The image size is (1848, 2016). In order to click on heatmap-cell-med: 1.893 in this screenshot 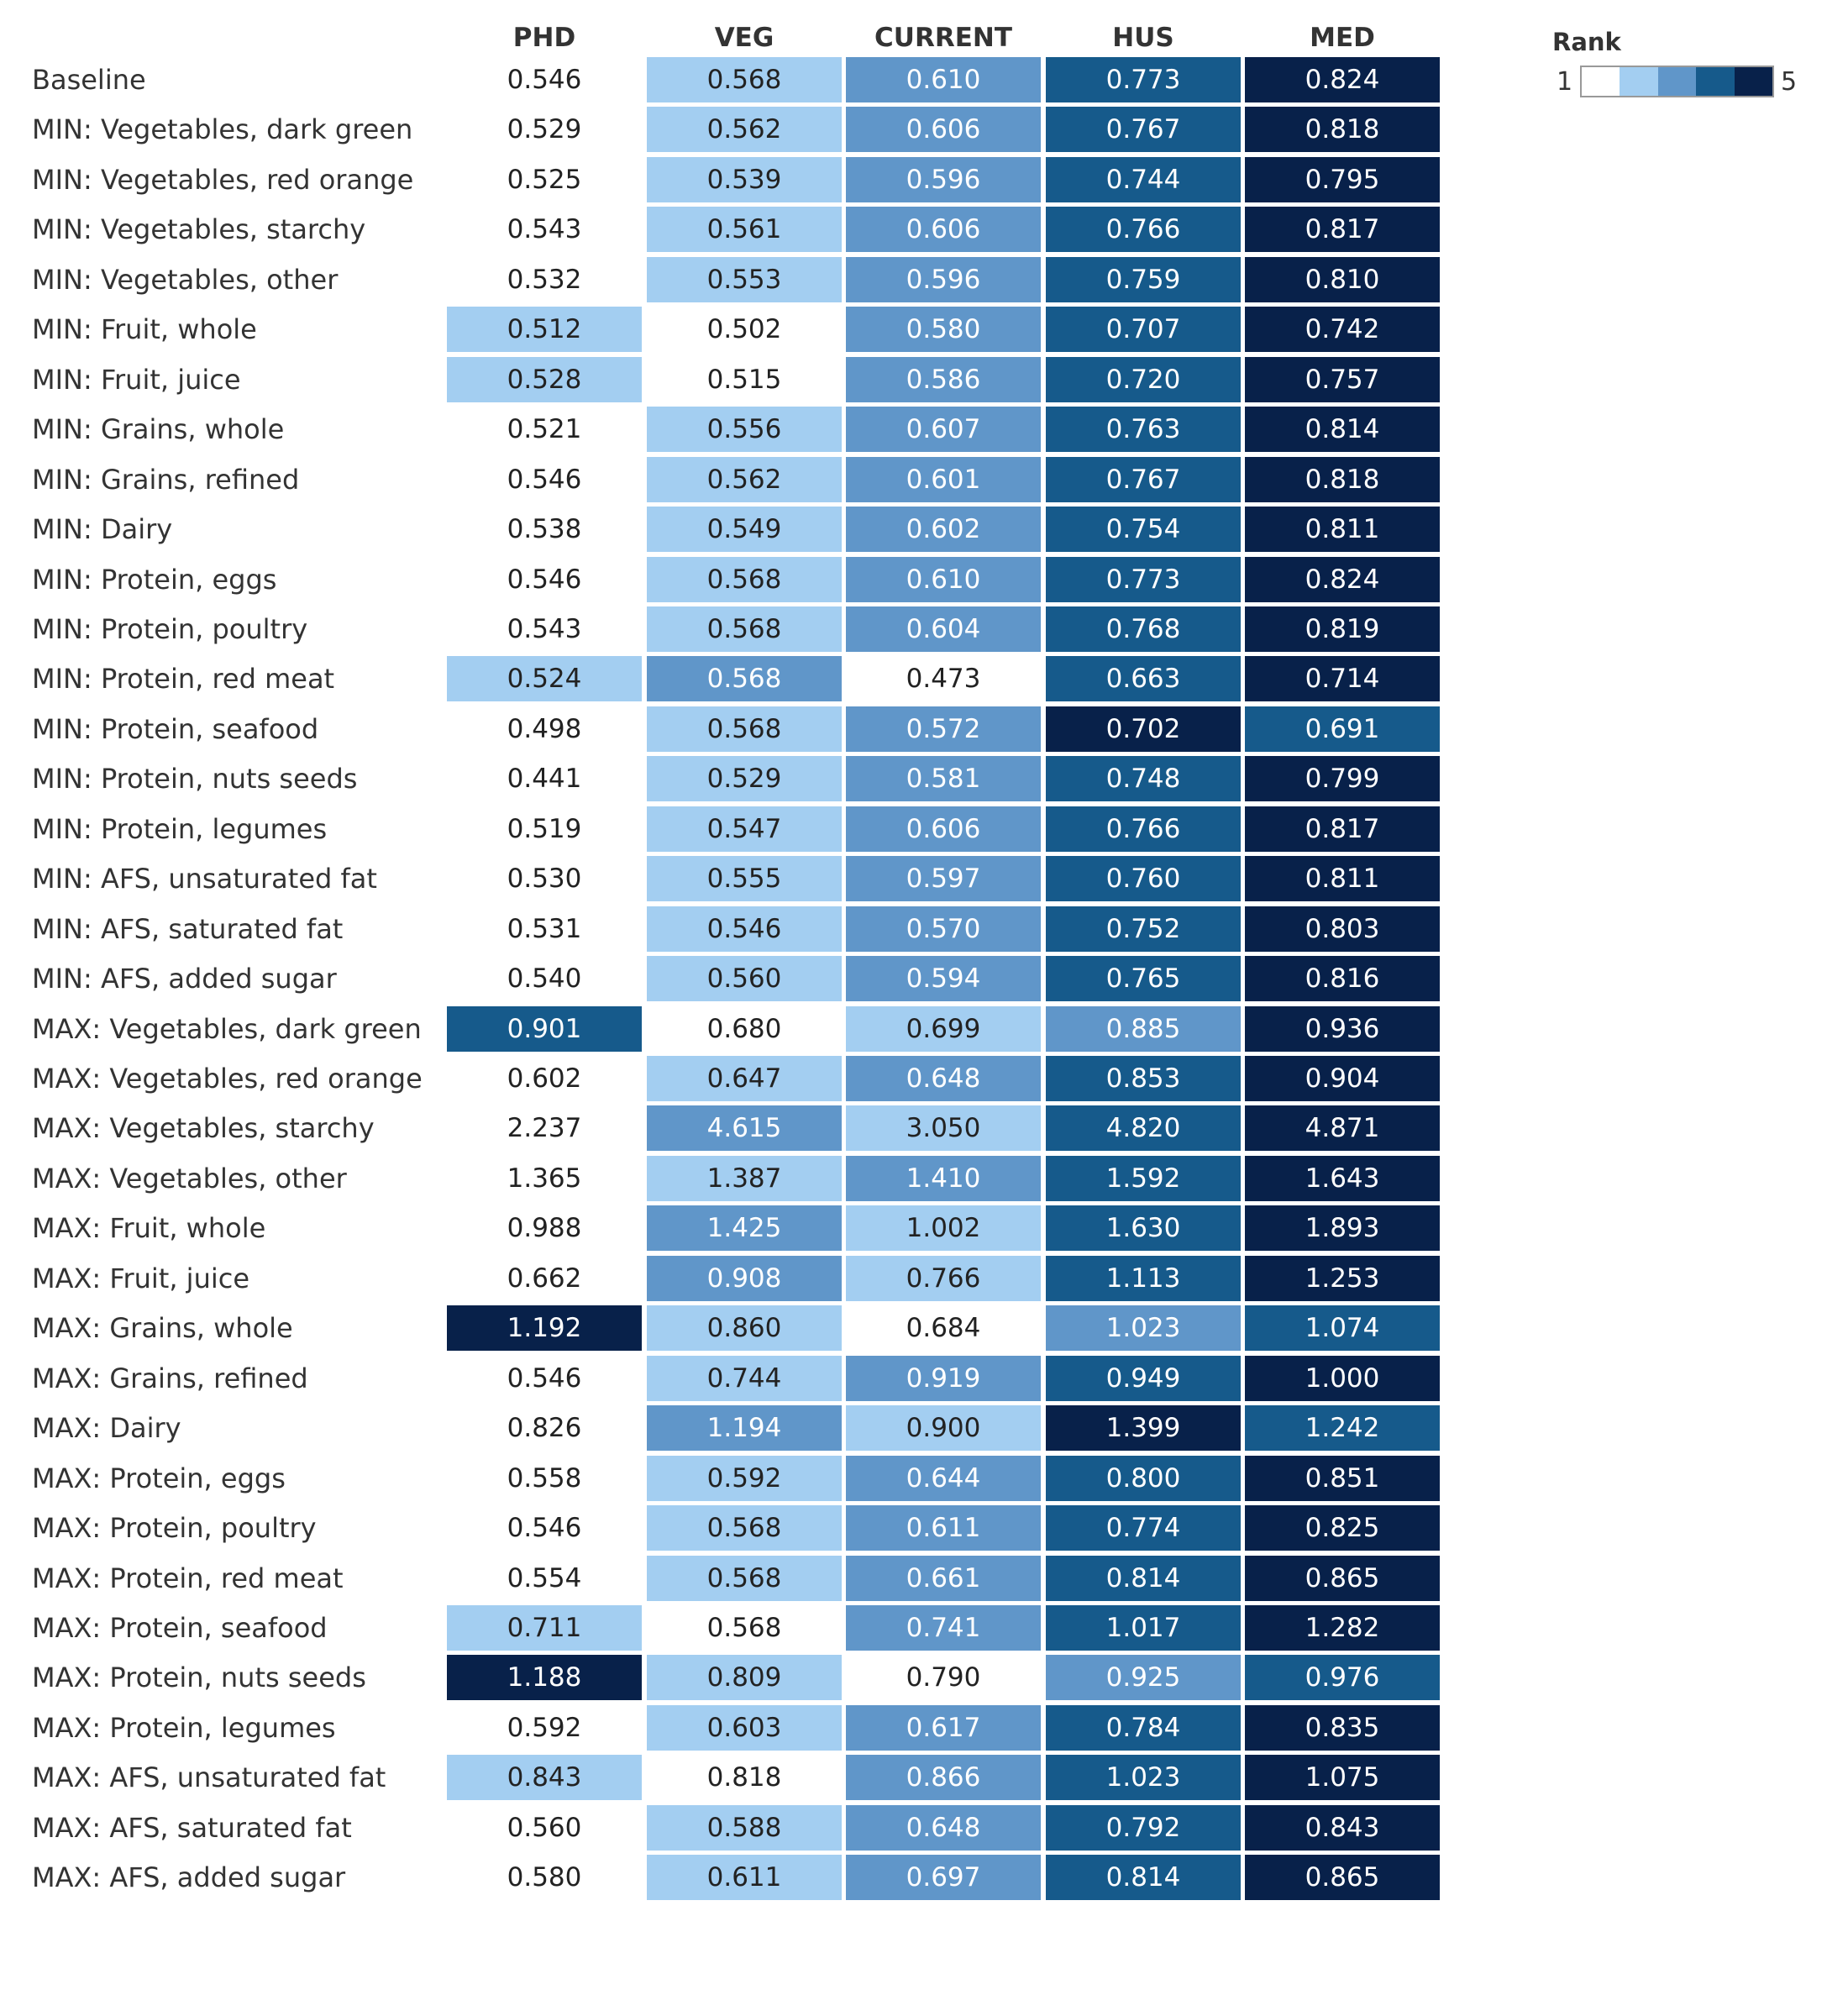, I will do `click(1342, 1228)`.